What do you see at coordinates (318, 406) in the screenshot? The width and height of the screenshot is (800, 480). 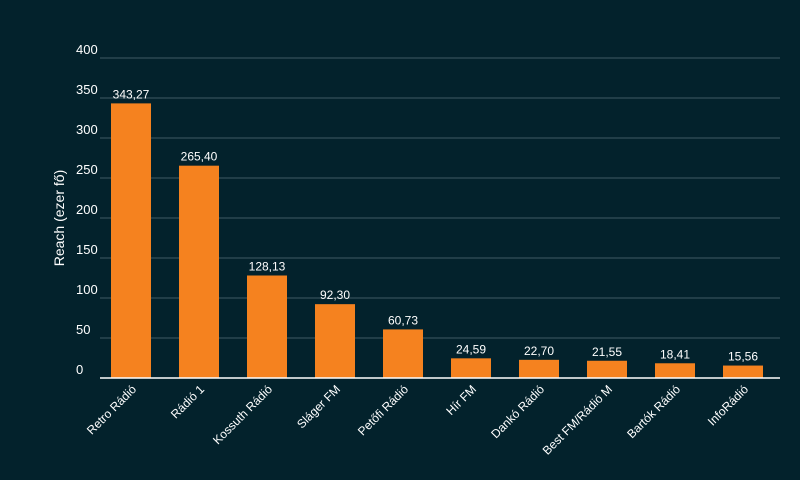 I see `x-tick-label: Sláger FM` at bounding box center [318, 406].